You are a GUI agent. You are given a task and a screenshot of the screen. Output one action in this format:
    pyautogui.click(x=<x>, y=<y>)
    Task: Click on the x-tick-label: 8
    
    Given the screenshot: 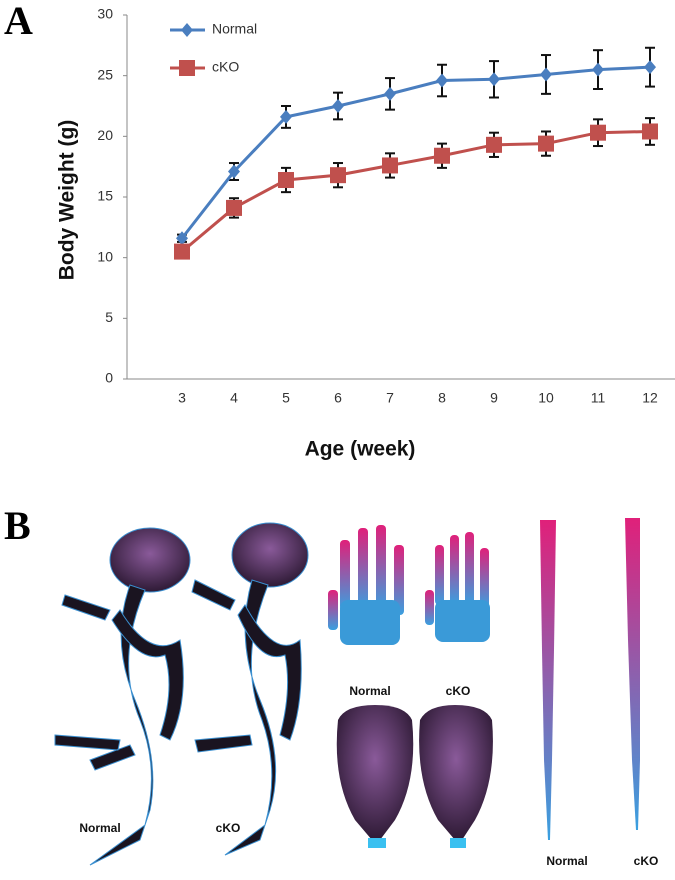 What is the action you would take?
    pyautogui.click(x=442, y=398)
    